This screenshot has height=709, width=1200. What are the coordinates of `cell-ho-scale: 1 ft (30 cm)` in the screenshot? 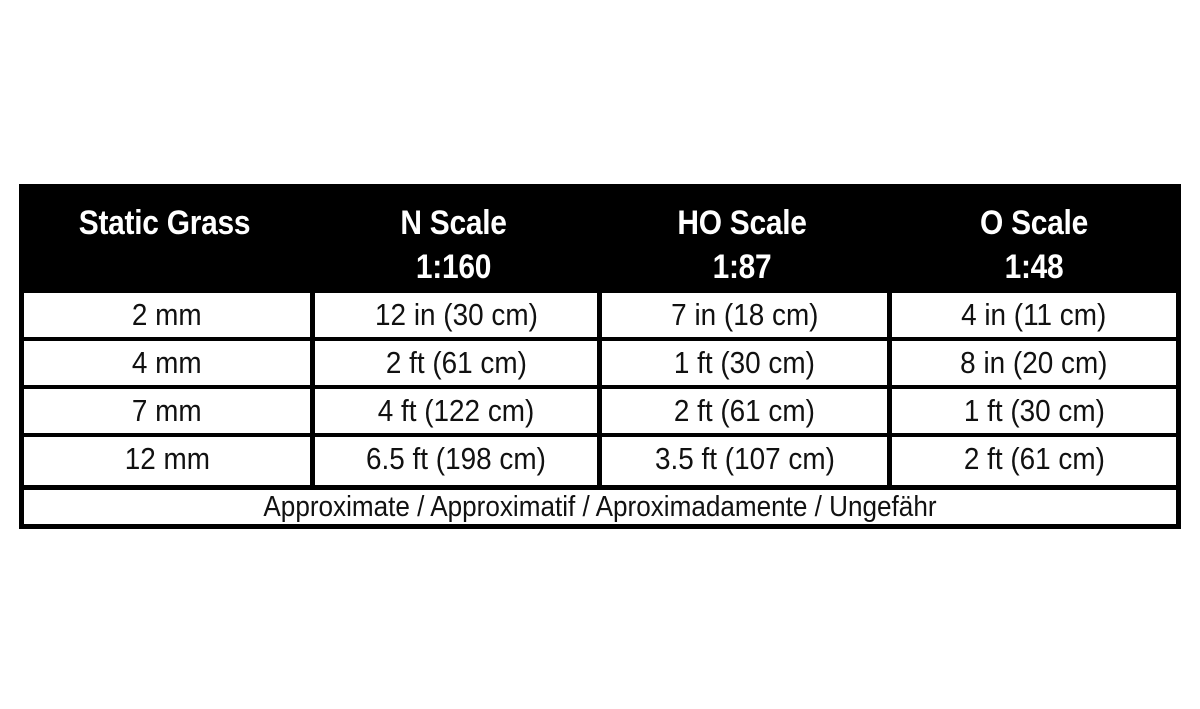 It's located at (744, 363).